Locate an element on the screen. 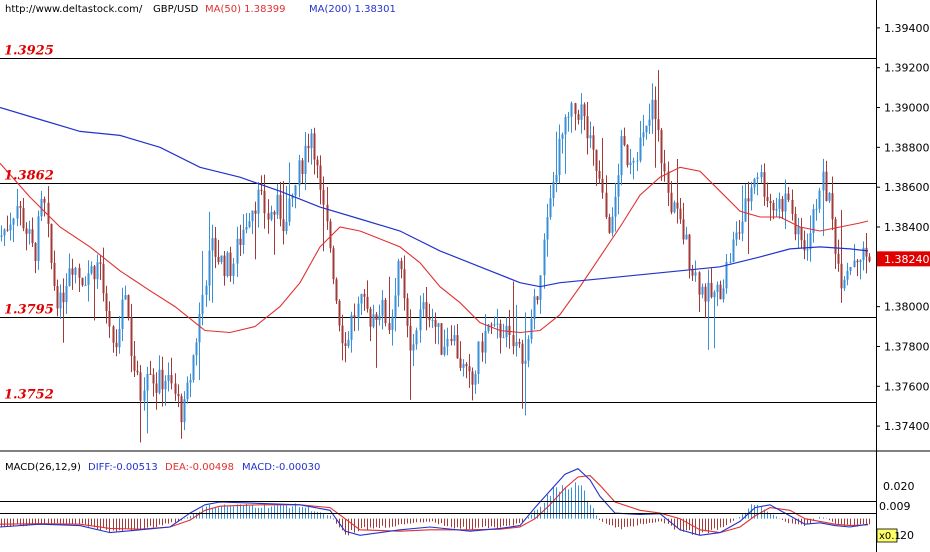 Image resolution: width=930 pixels, height=552 pixels. macd-diff-label: DIFF:-0.00513 is located at coordinates (123, 467).